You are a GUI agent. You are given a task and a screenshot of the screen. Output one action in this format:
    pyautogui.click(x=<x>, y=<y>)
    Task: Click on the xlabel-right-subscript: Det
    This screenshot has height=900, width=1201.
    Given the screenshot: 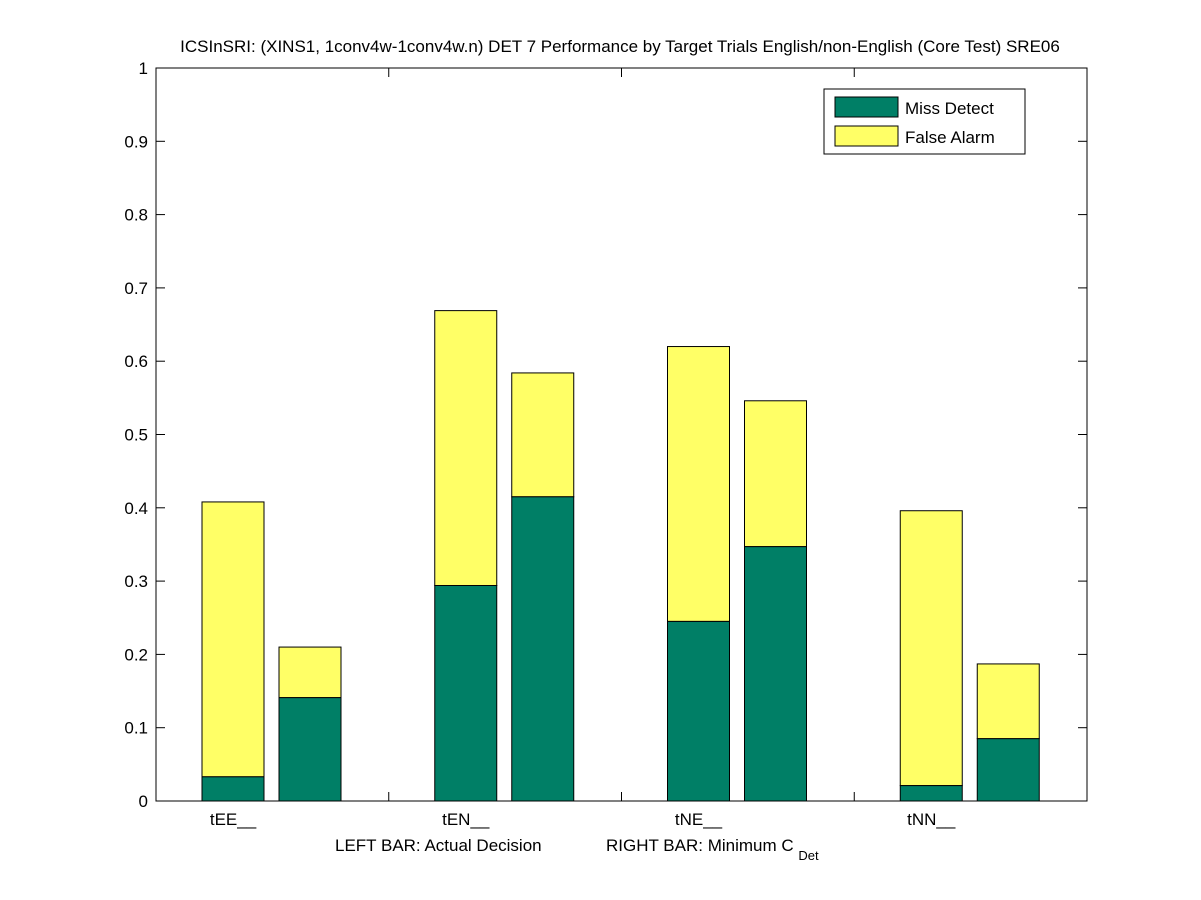 What is the action you would take?
    pyautogui.click(x=808, y=855)
    